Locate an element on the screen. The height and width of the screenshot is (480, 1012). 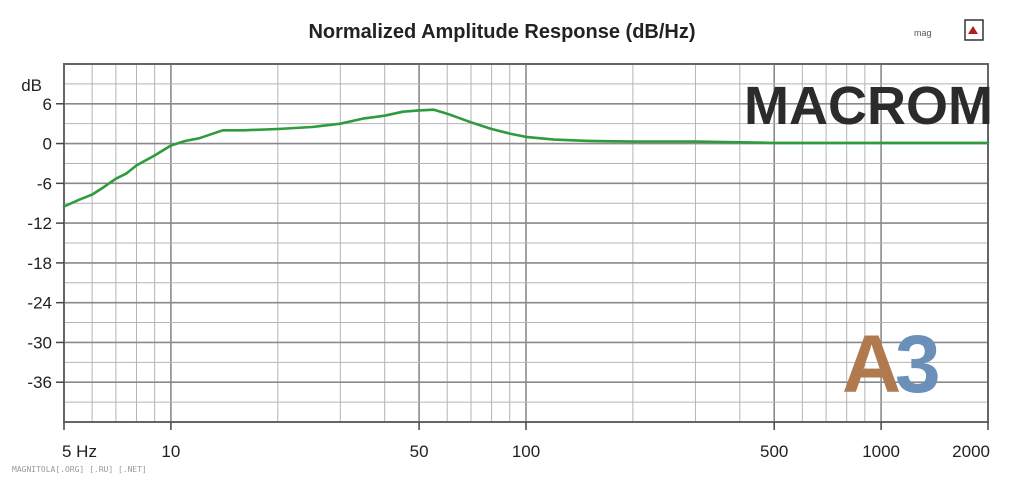
site-logo: mag is located at coordinates (948, 30).